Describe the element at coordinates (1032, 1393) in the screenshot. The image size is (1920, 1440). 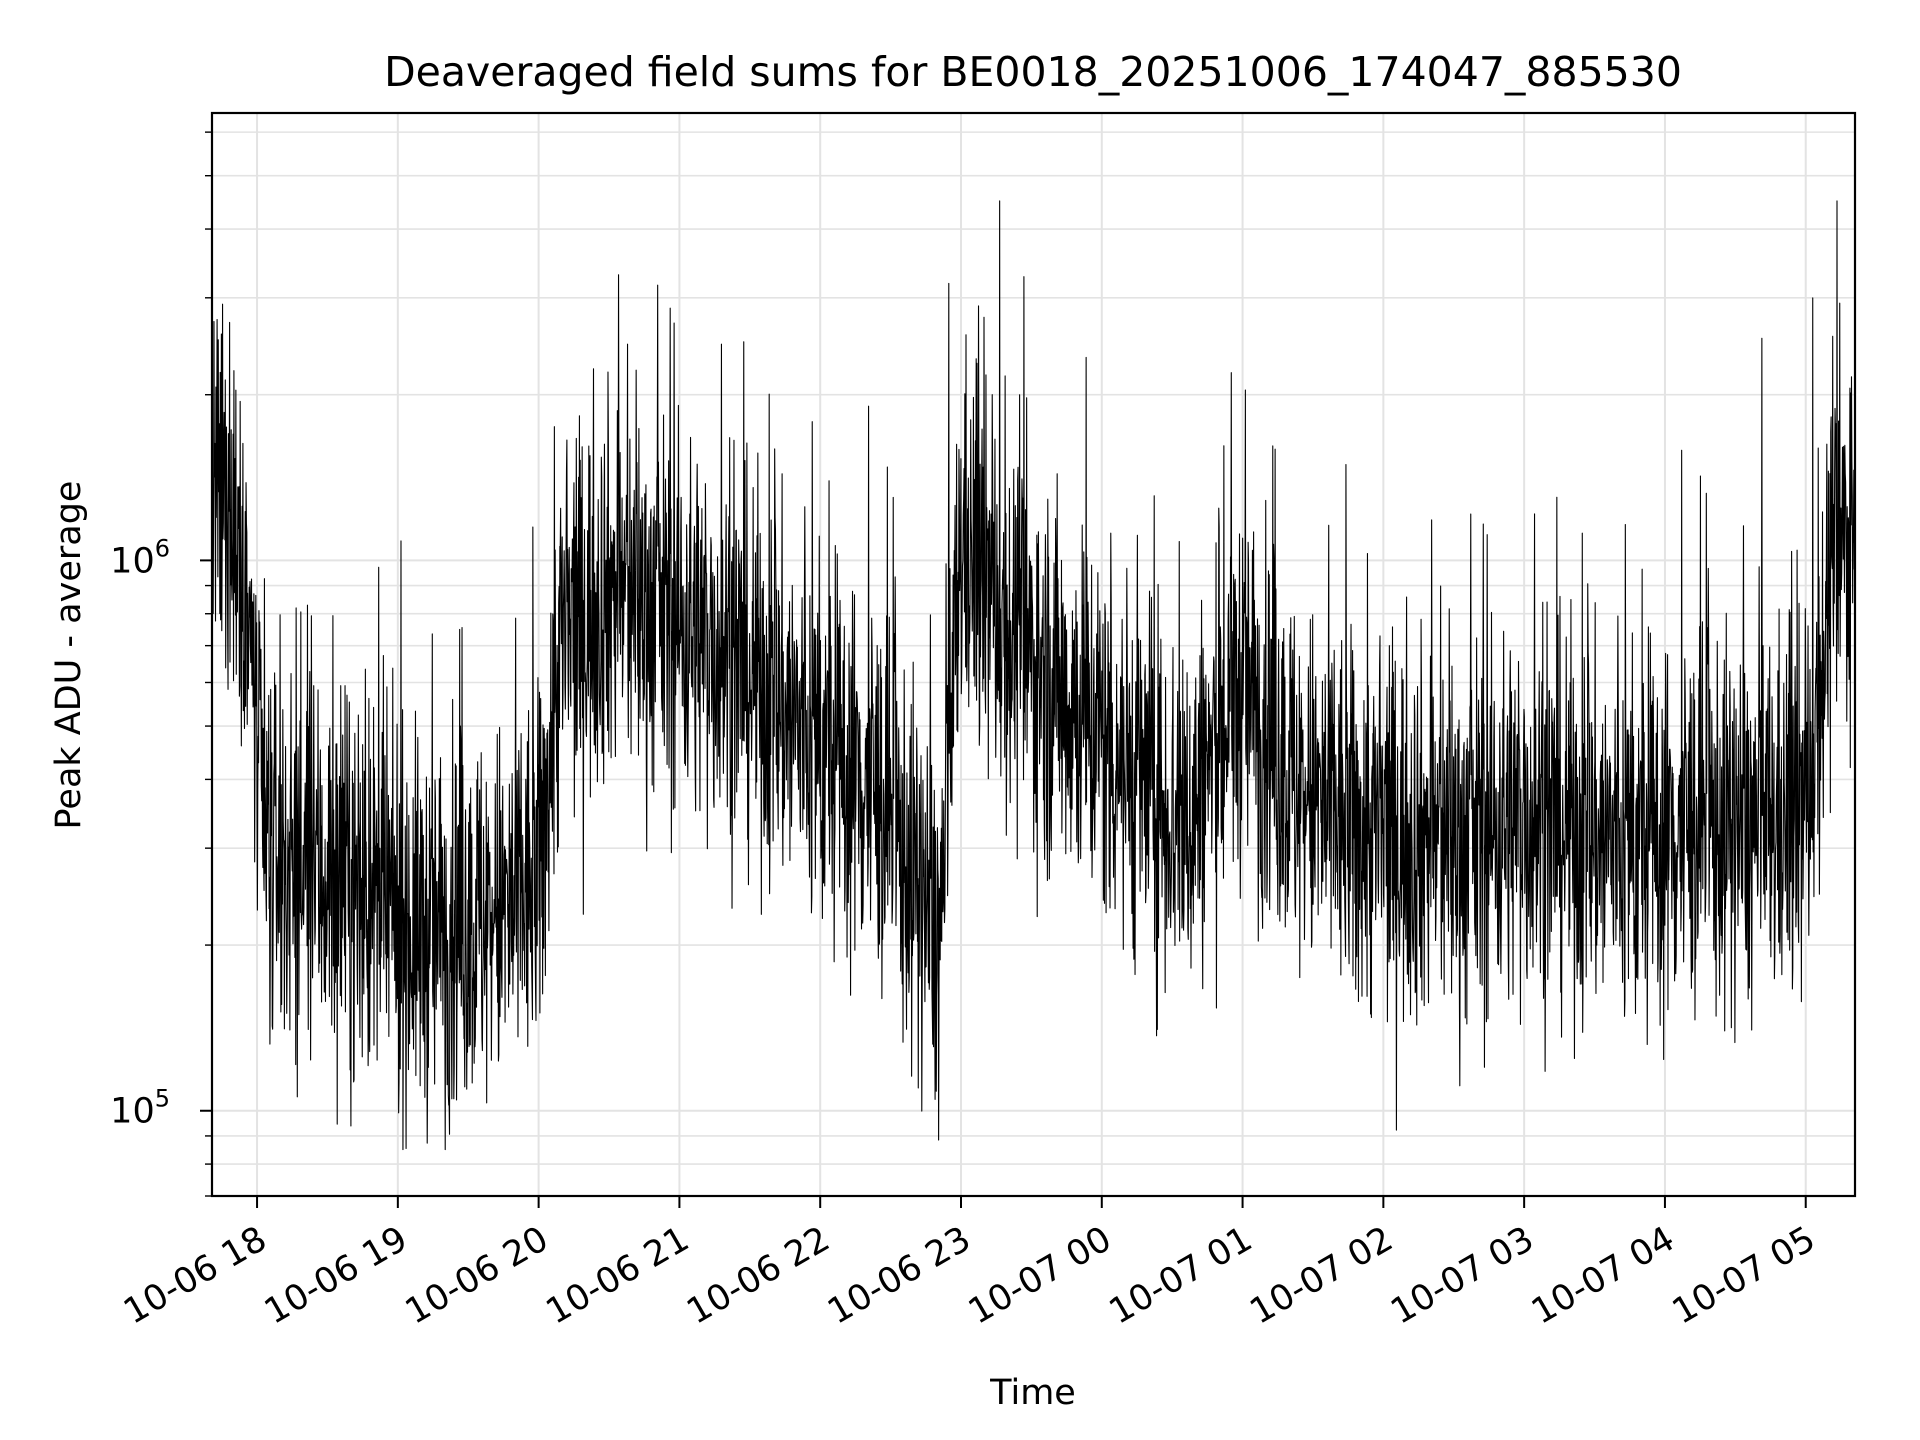
I see `x-axis-label: Time` at that location.